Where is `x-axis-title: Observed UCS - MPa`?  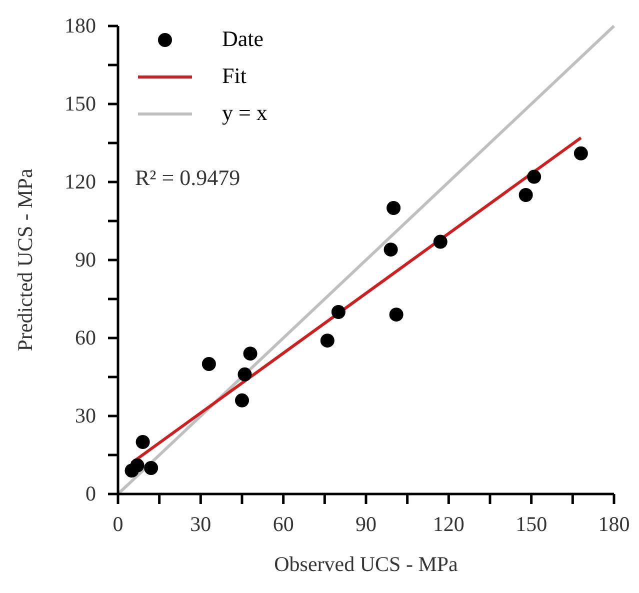 x-axis-title: Observed UCS - MPa is located at coordinates (366, 564).